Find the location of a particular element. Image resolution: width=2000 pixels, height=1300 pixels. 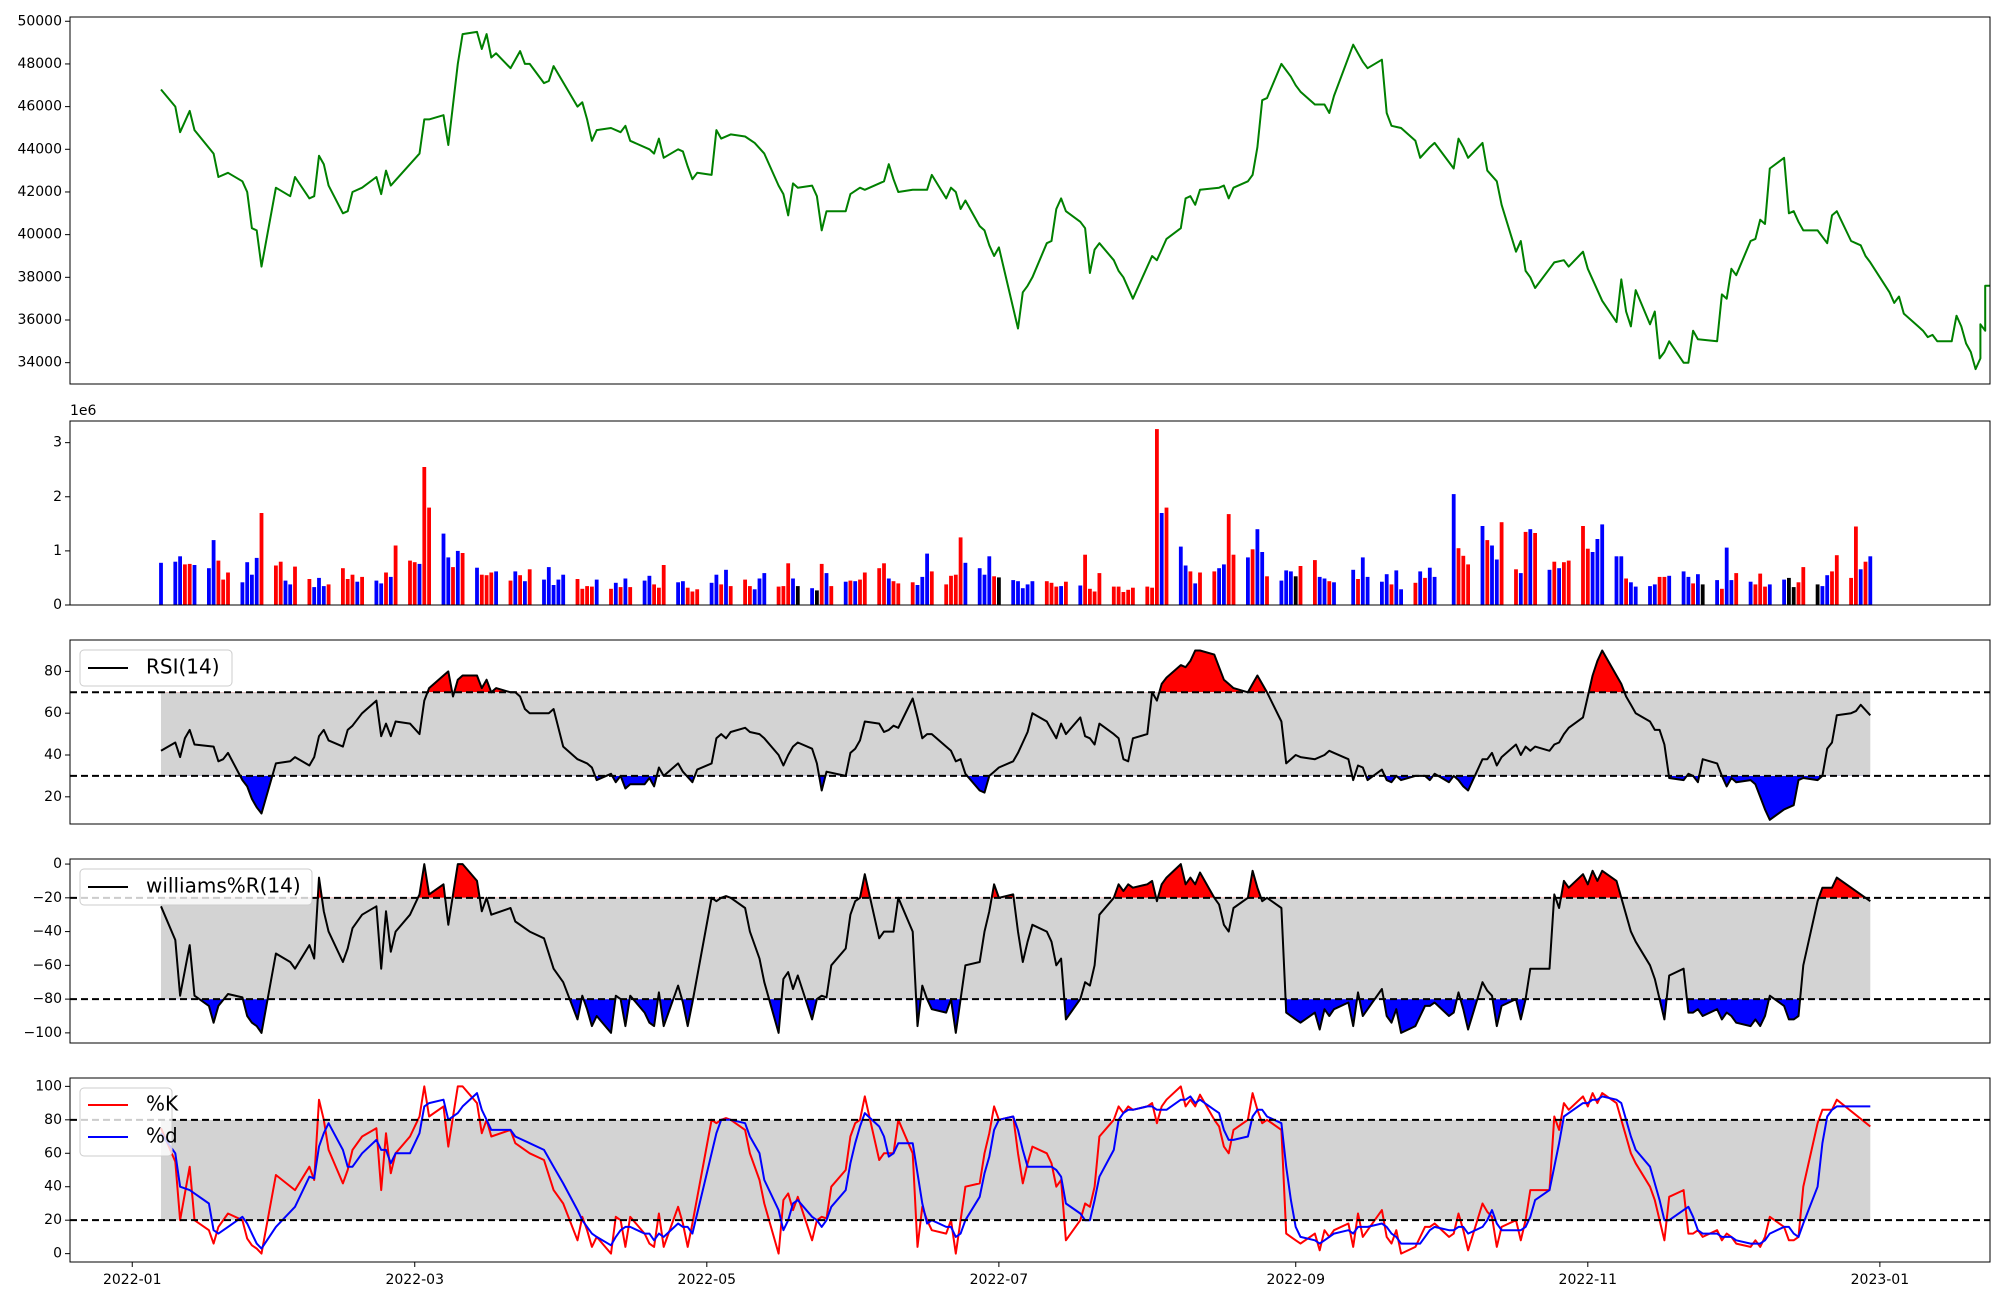

y-tick-label: 36000 is located at coordinates (39, 320).